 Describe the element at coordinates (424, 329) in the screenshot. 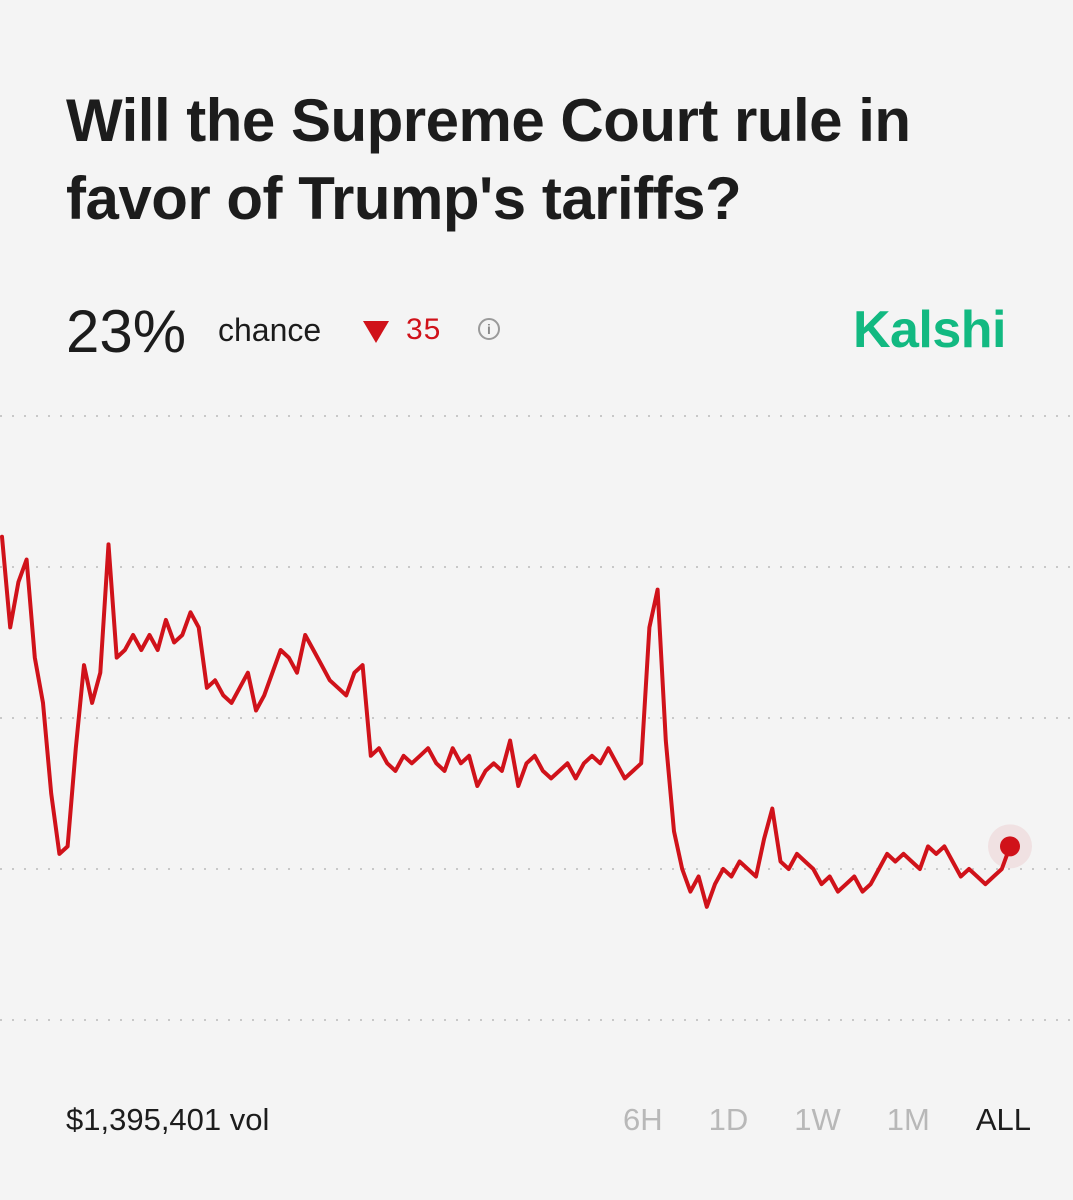

I see `change-value: 35` at that location.